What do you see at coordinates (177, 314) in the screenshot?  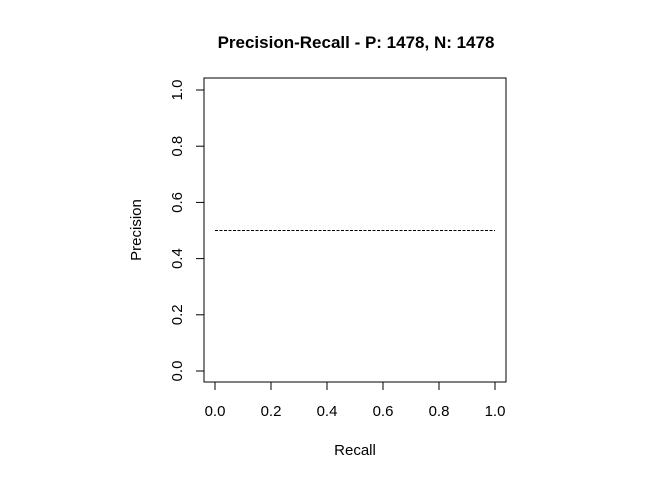 I see `y-tick-label: 0.2` at bounding box center [177, 314].